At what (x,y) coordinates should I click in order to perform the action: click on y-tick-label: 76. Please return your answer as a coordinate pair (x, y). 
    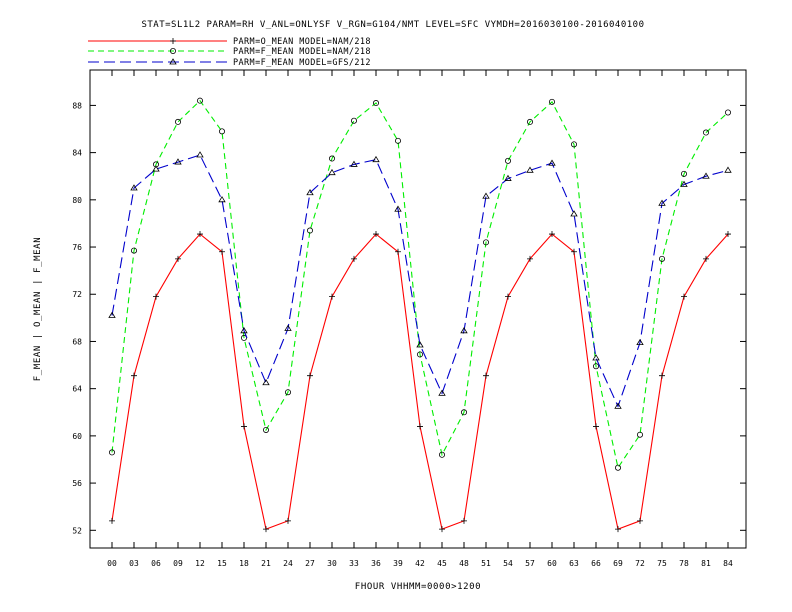
    Looking at the image, I should click on (77, 247).